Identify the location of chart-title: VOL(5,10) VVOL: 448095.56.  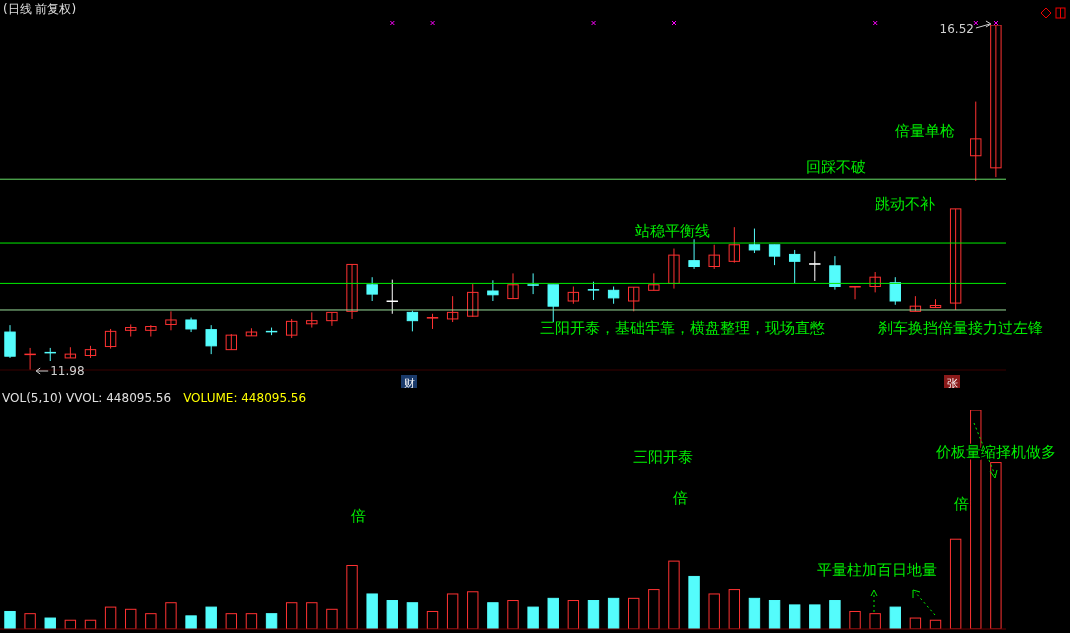
(87, 398).